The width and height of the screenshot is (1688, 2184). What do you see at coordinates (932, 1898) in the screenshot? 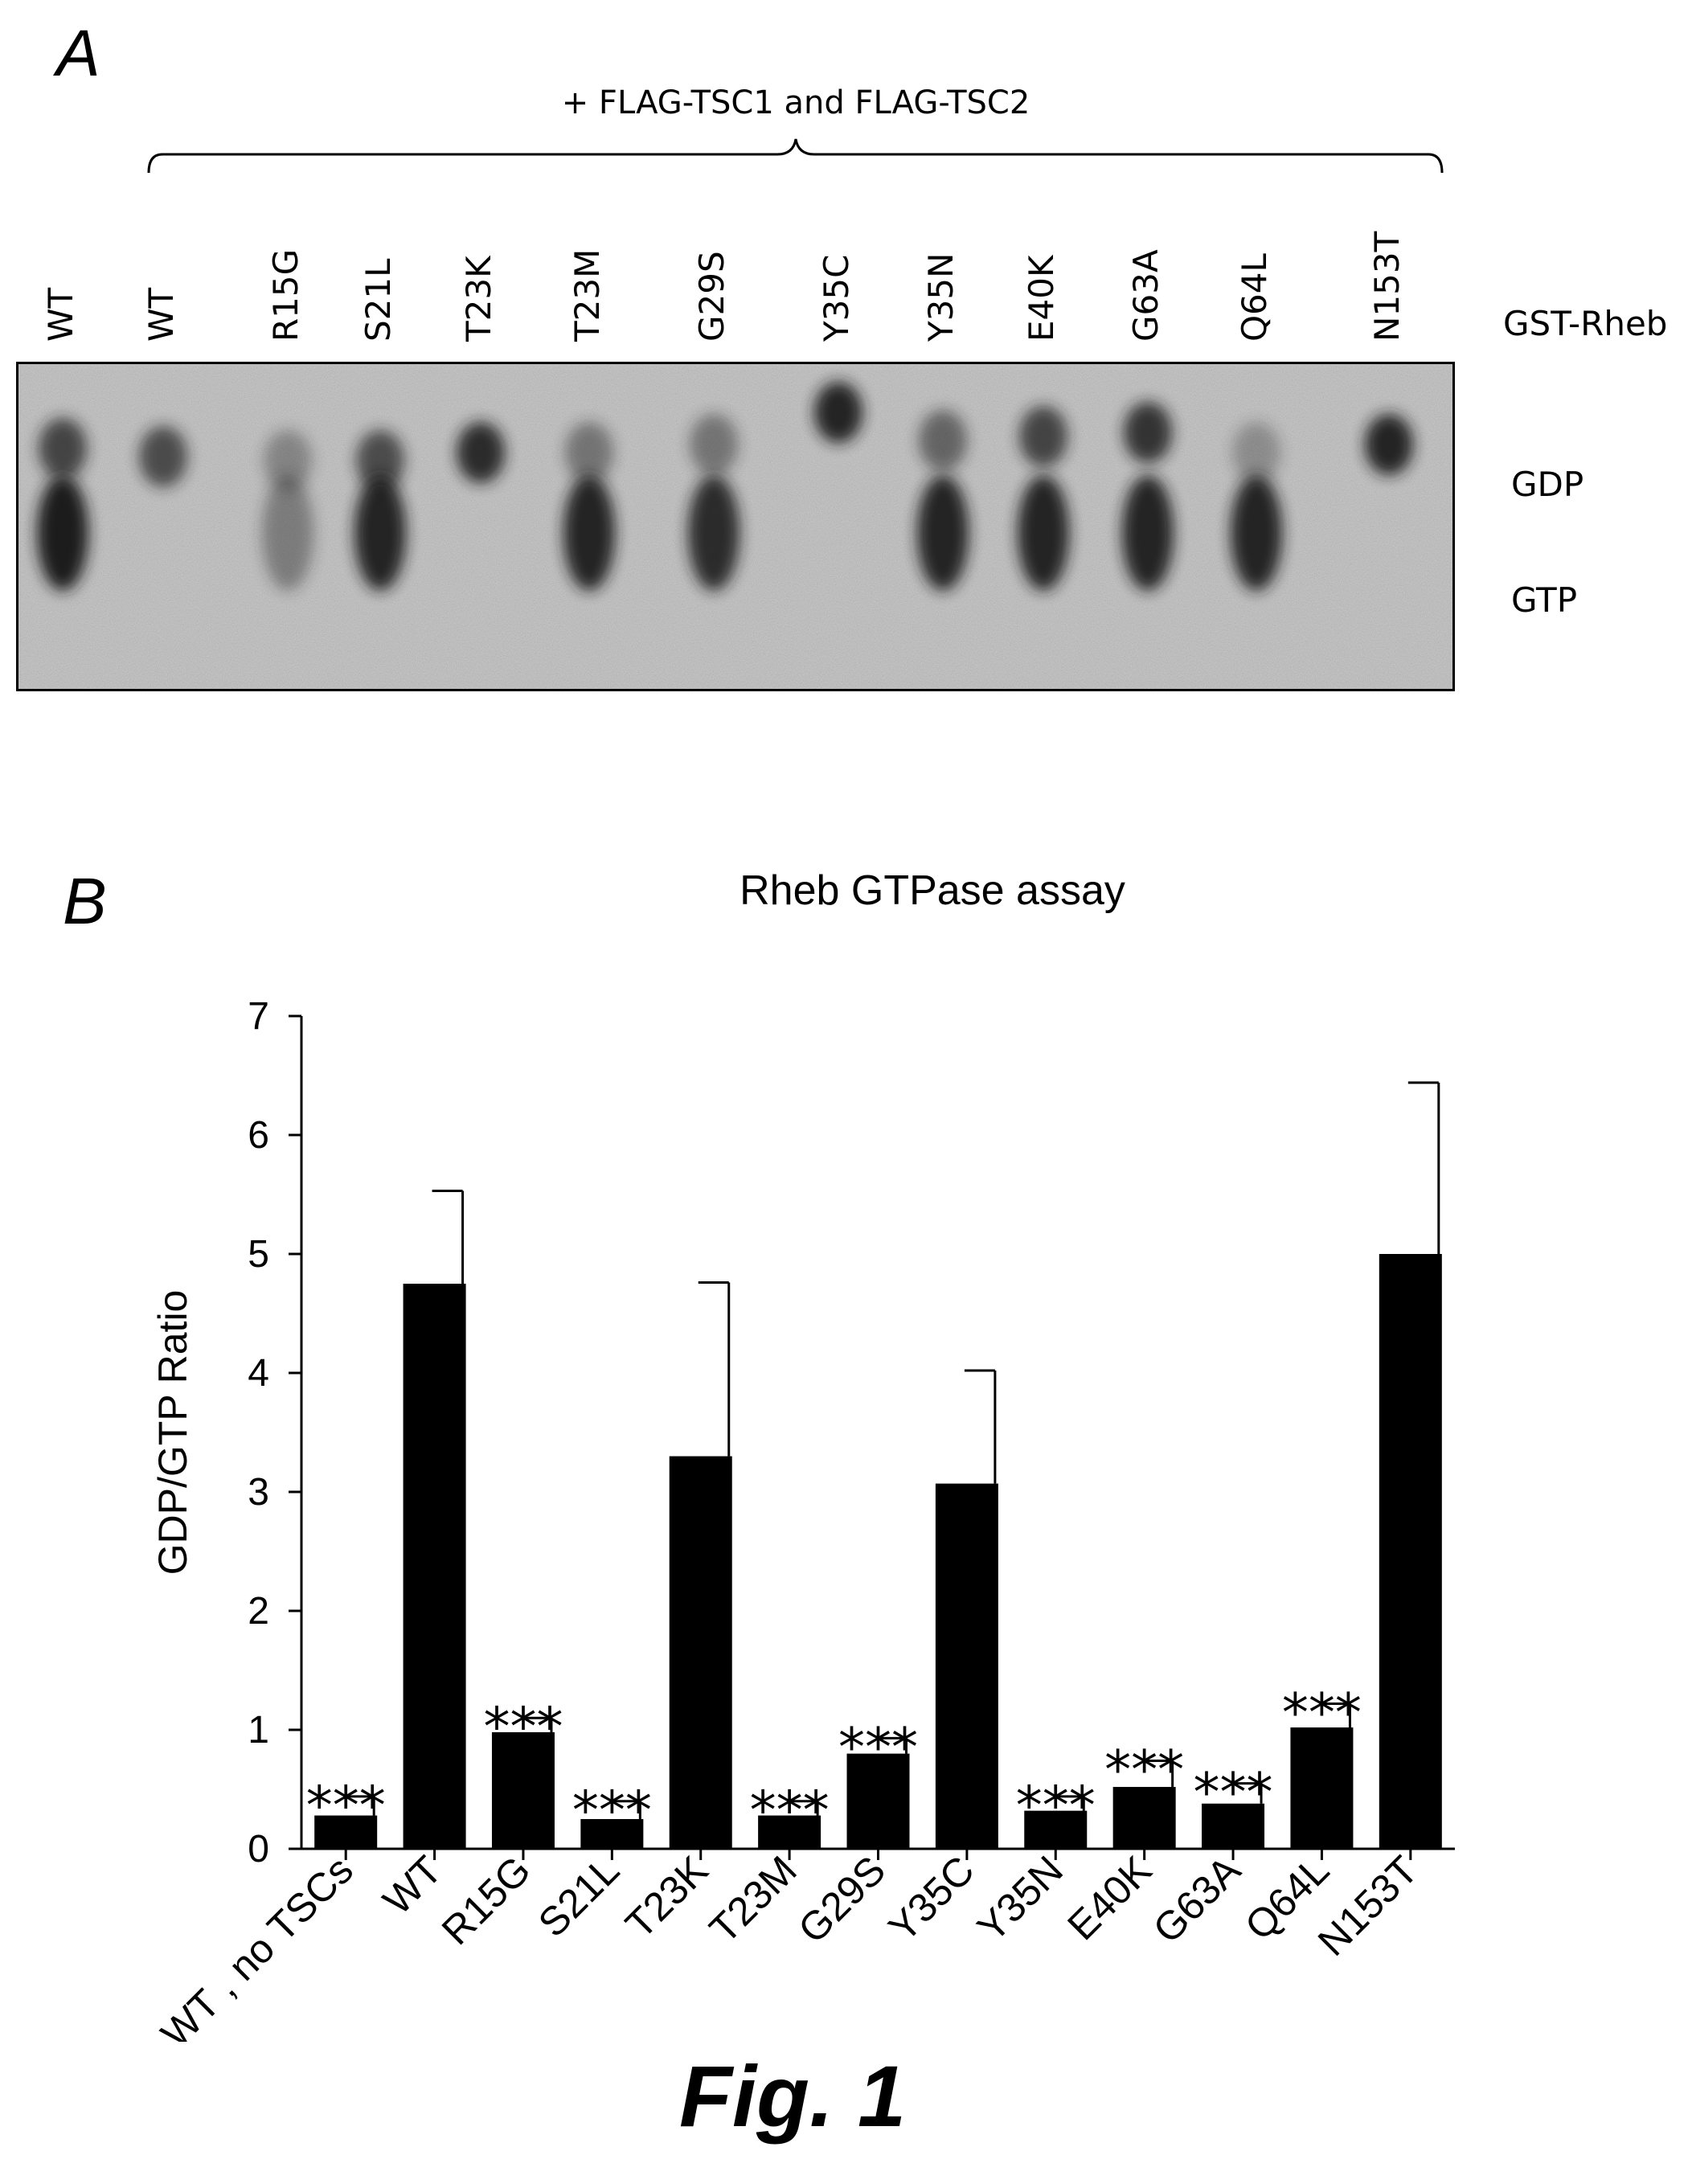
I see `x-tick-label: Y35C` at bounding box center [932, 1898].